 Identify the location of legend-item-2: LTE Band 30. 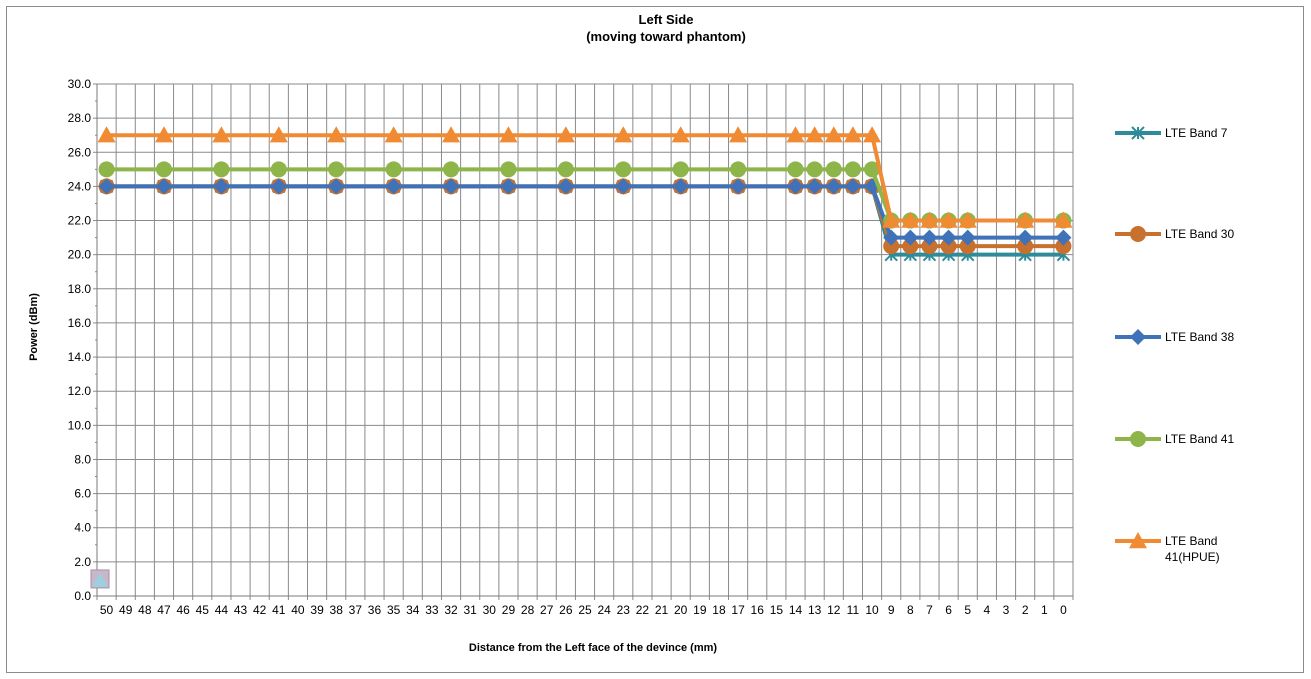
(1174, 234).